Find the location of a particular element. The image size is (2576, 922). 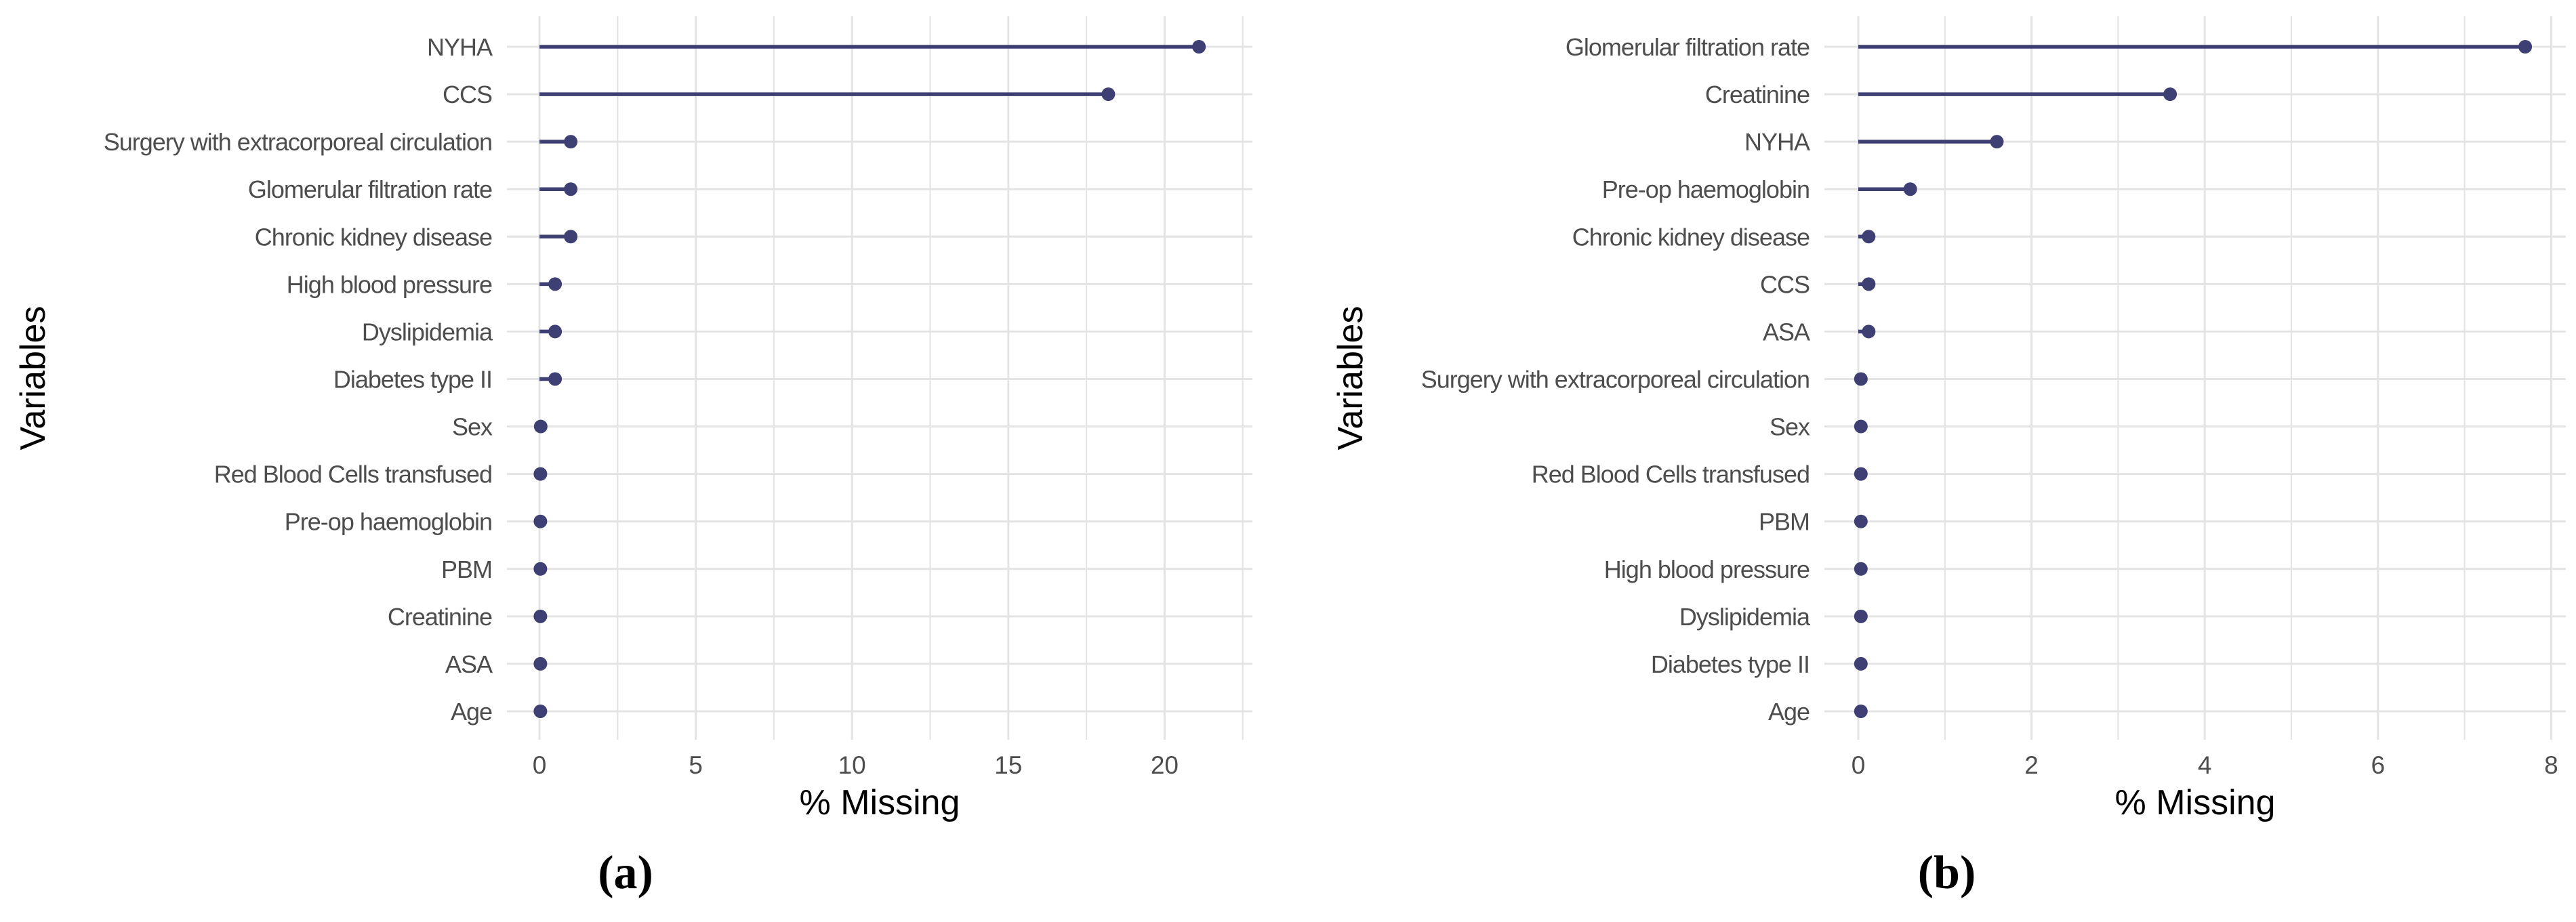

x-tick-label: 2 is located at coordinates (2032, 765).